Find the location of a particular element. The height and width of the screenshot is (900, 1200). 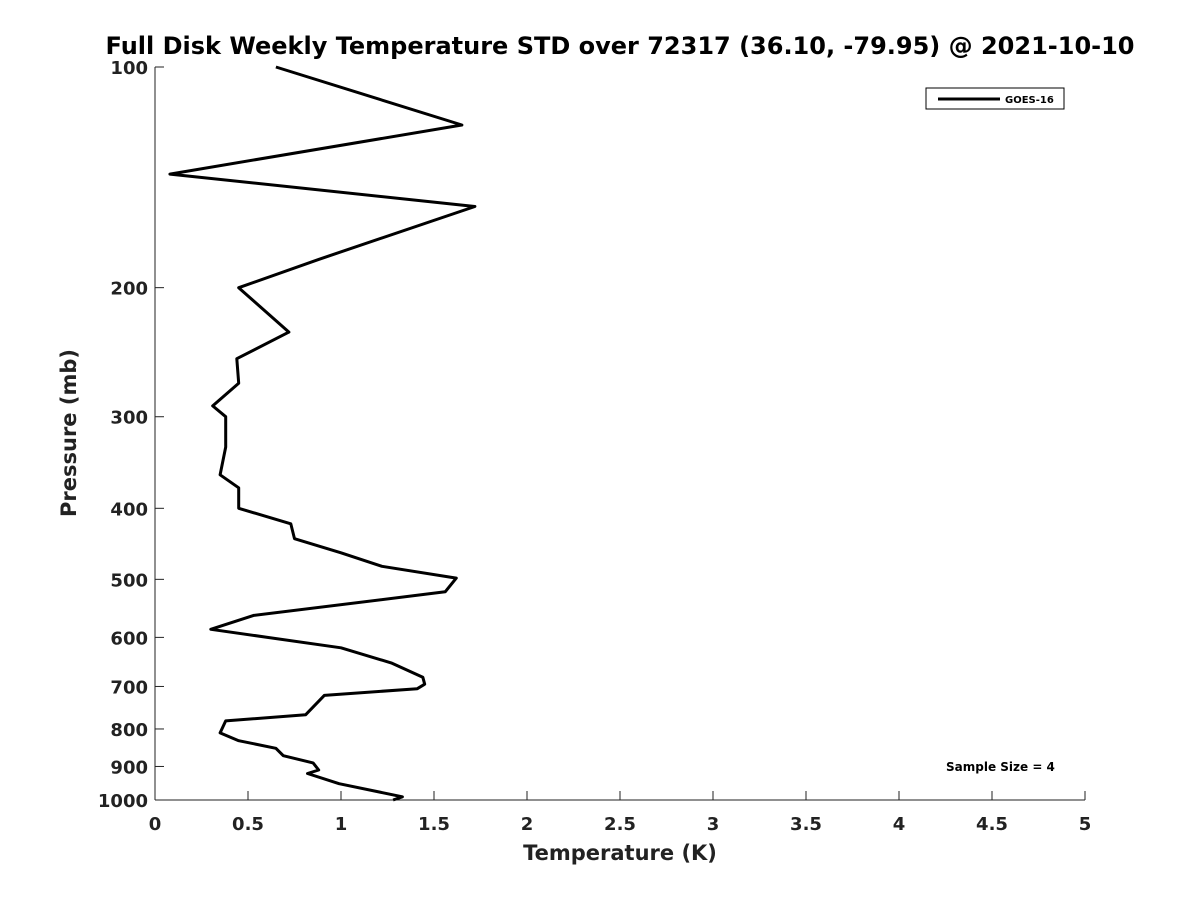

y-tick-label: 1000 is located at coordinates (123, 801).